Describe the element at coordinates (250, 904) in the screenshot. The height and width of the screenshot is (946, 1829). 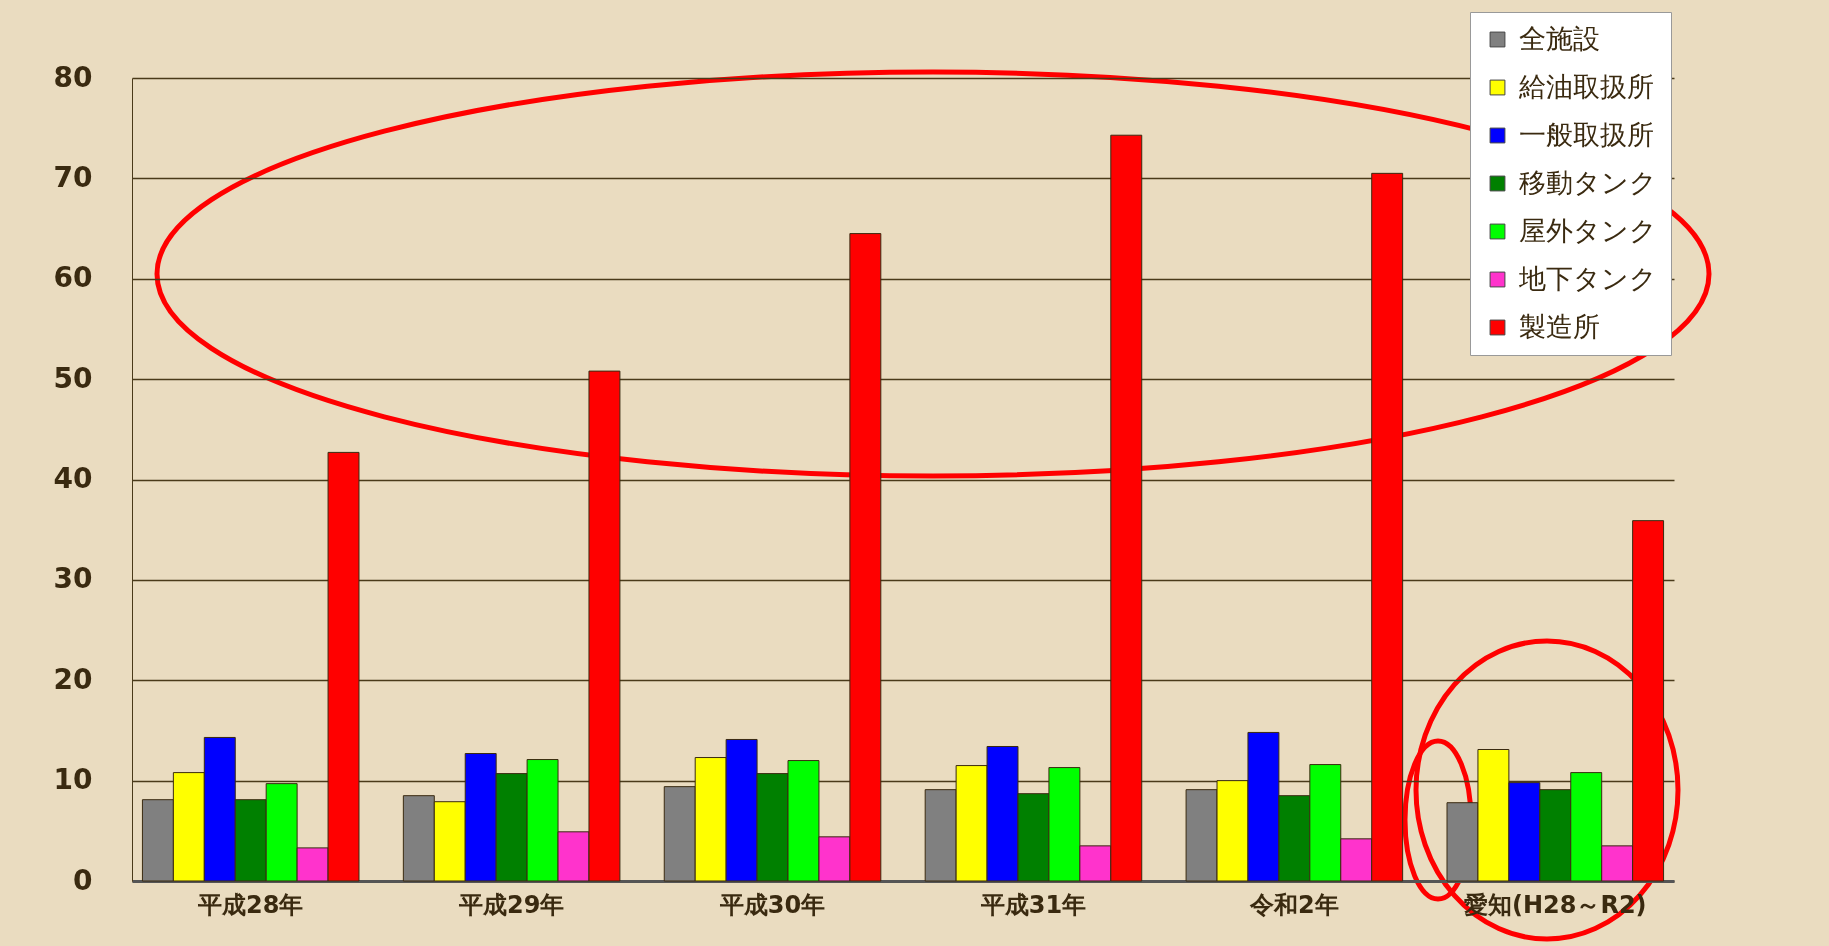
I see `x-tick-label: 平成28年` at that location.